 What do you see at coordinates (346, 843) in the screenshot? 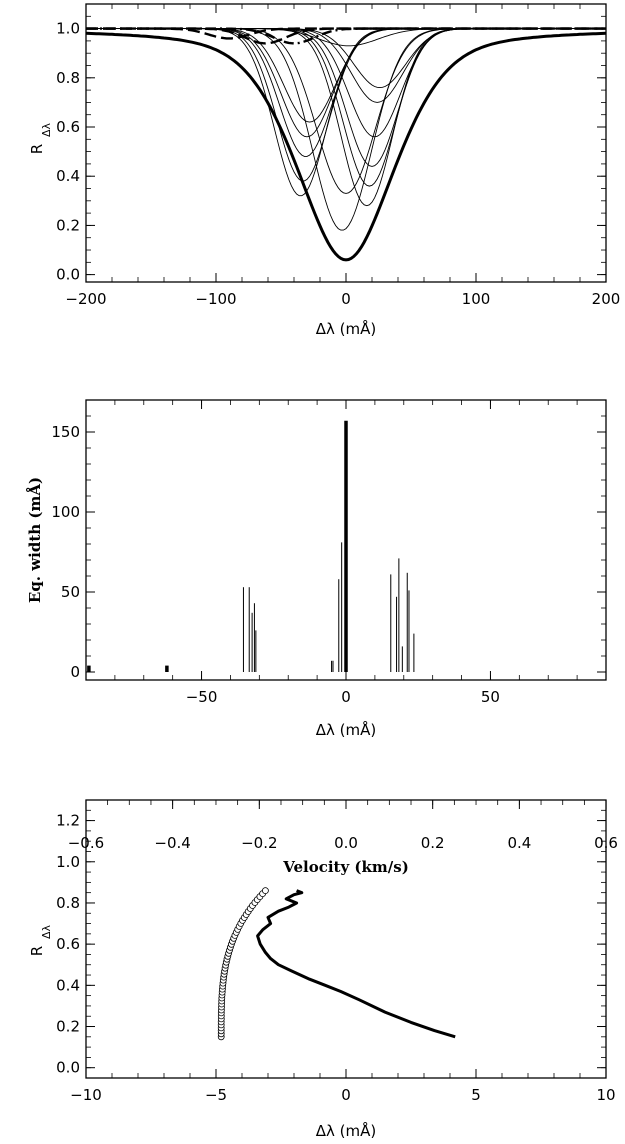
I see `top-x-tick-label: 0.0` at bounding box center [346, 843].